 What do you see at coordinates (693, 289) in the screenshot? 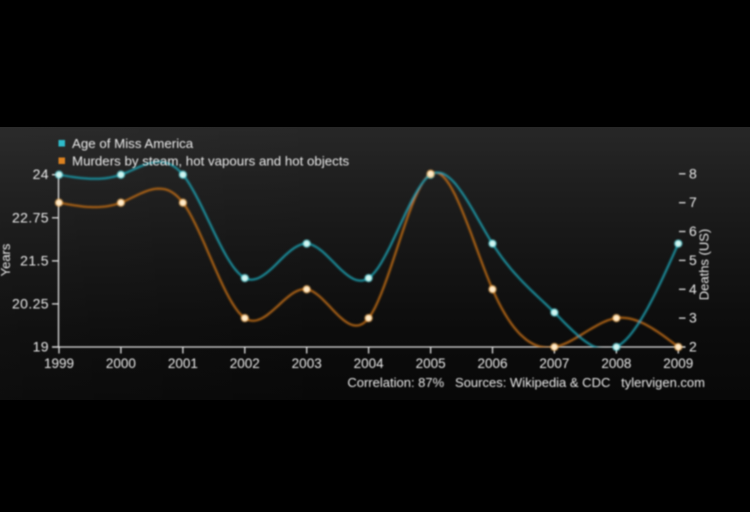
I see `svg-text: 4` at bounding box center [693, 289].